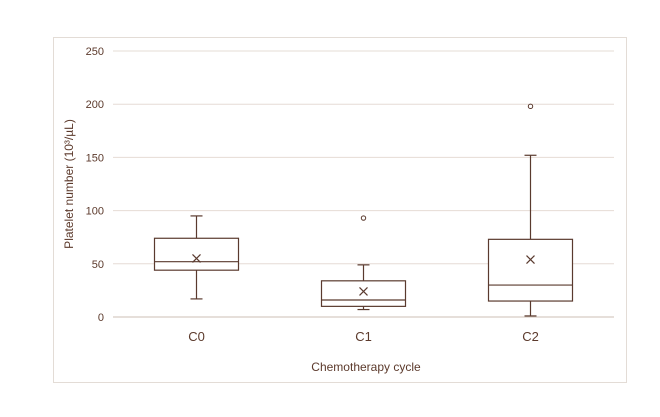 The width and height of the screenshot is (660, 417). What do you see at coordinates (95, 212) in the screenshot?
I see `y-tick-label: 100` at bounding box center [95, 212].